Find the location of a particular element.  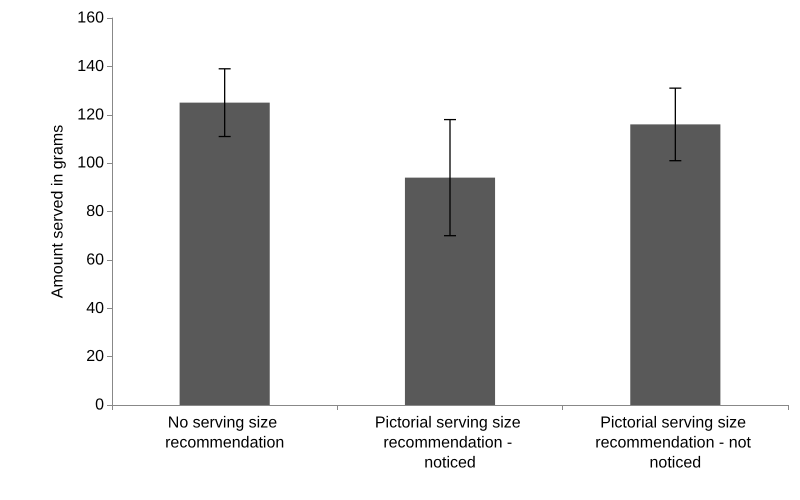

y-axis-title: Amount served in grams is located at coordinates (58, 211).